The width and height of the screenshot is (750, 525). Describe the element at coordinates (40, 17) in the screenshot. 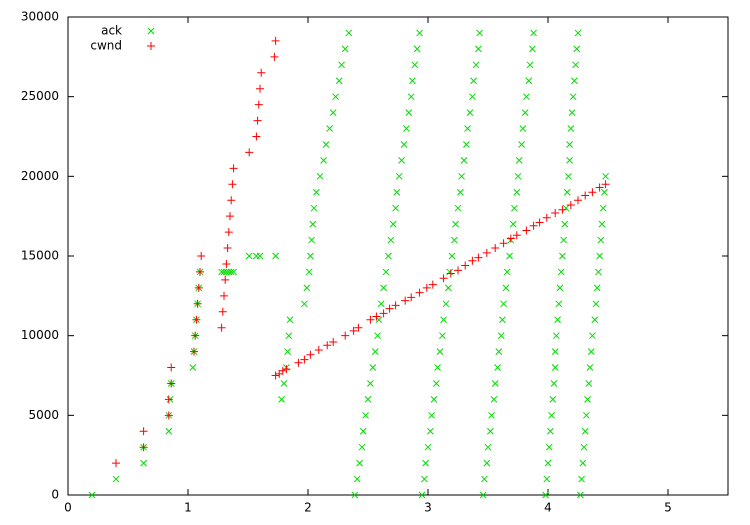

I see `y-tick-label: 30000` at that location.